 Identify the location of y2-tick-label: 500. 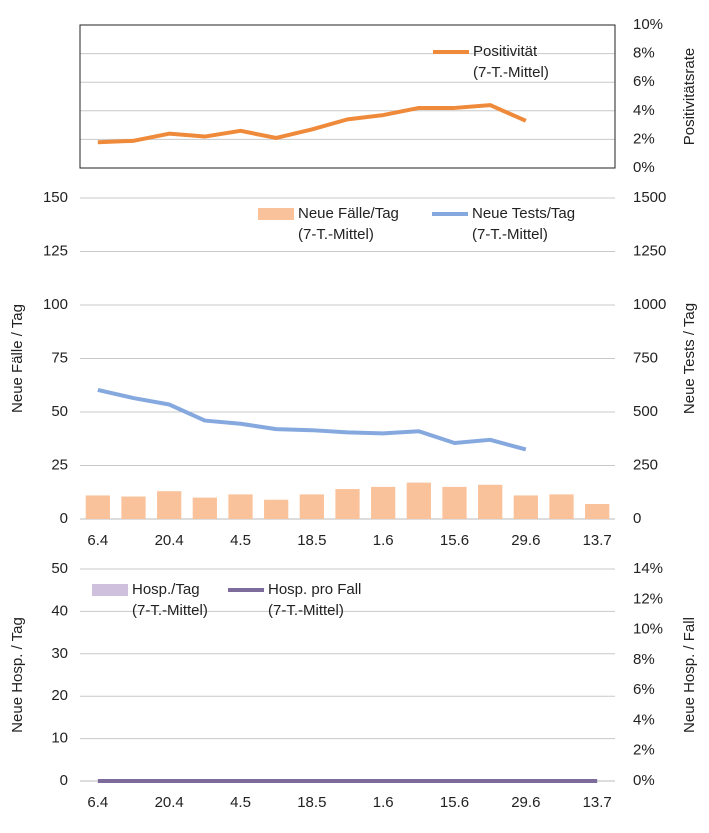
(645, 411).